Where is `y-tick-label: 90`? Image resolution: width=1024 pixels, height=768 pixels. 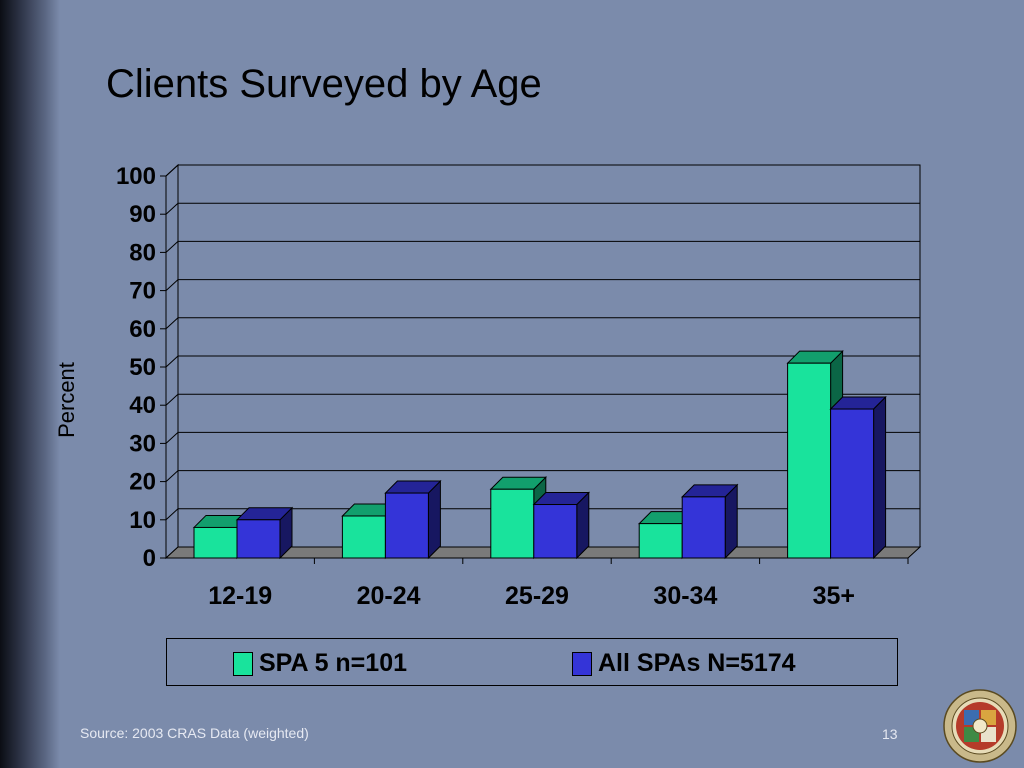 y-tick-label: 90 is located at coordinates (142, 214).